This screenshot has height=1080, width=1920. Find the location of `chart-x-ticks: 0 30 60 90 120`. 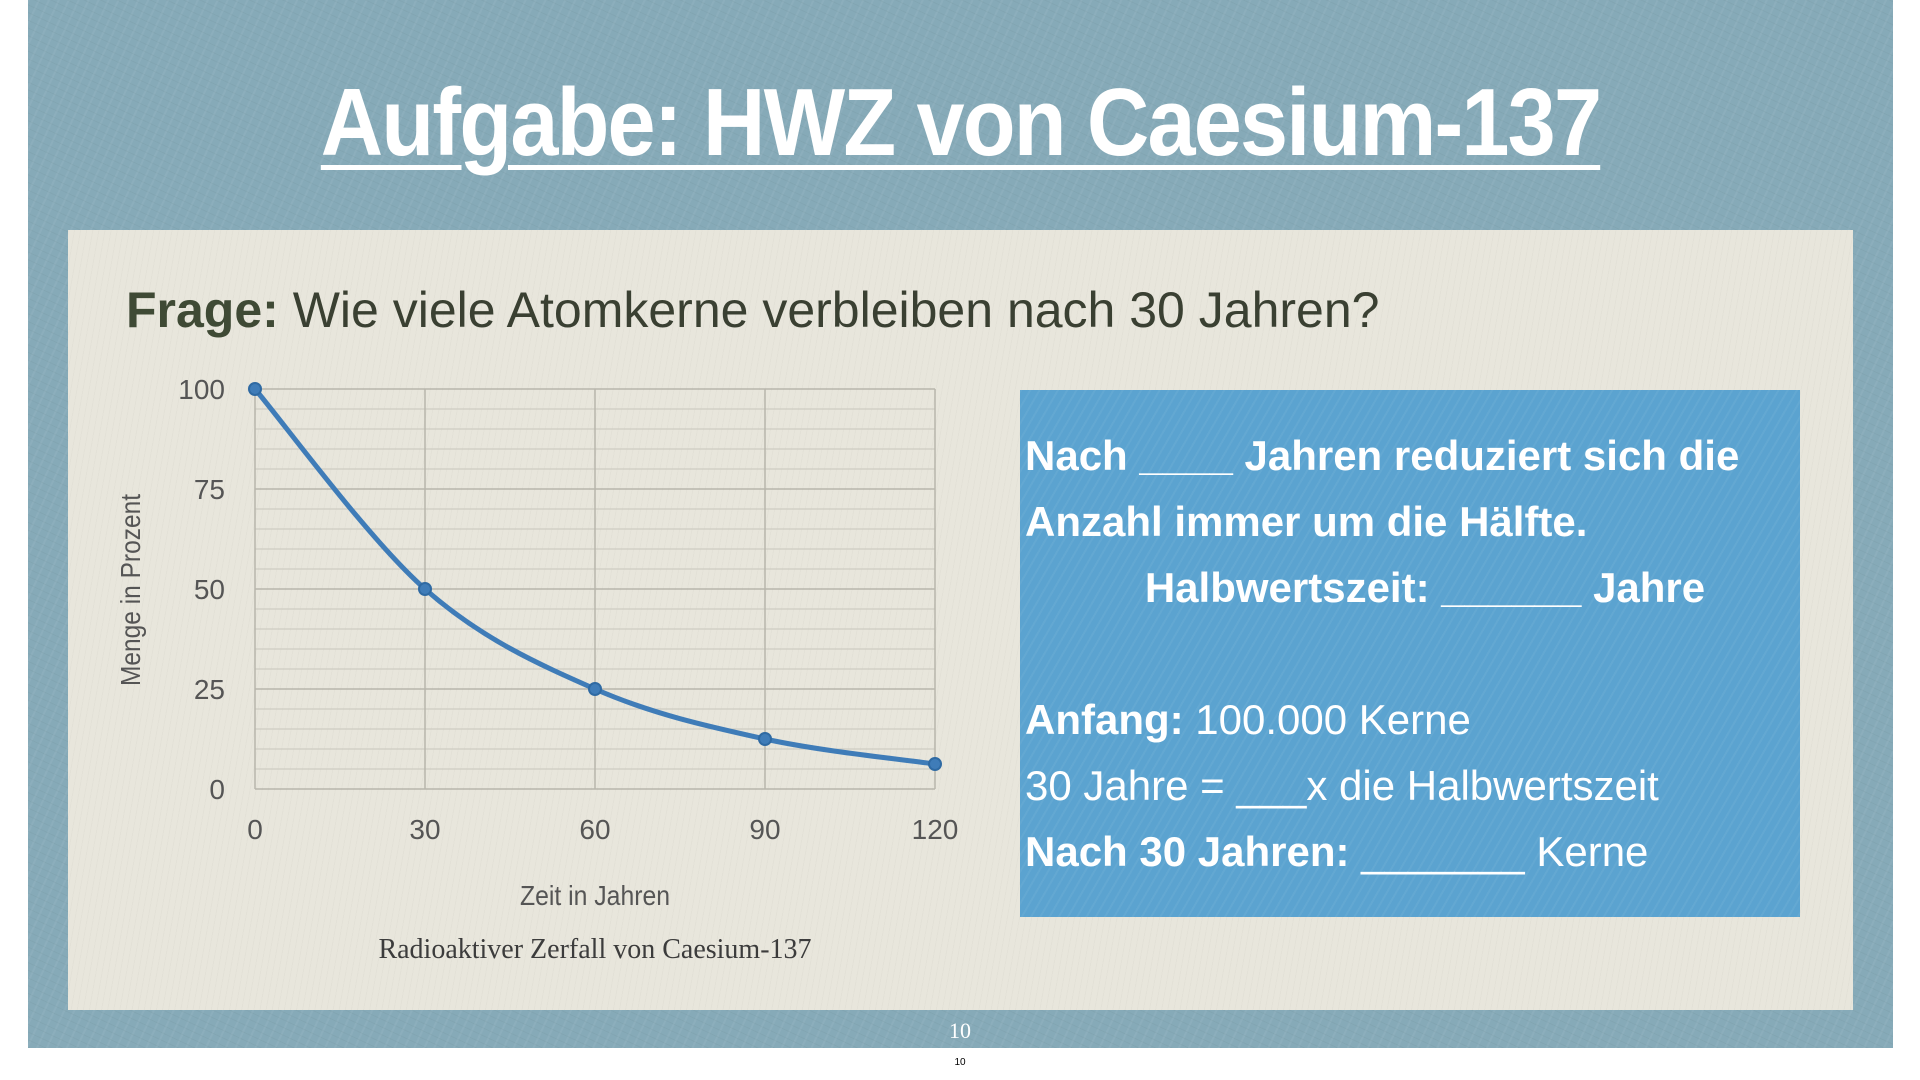

chart-x-ticks: 0 30 60 90 120 is located at coordinates (602, 829).